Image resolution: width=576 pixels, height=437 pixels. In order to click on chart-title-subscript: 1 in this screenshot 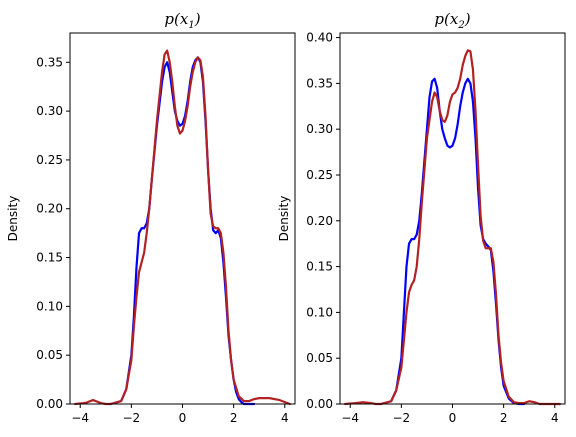, I will do `click(191, 25)`.